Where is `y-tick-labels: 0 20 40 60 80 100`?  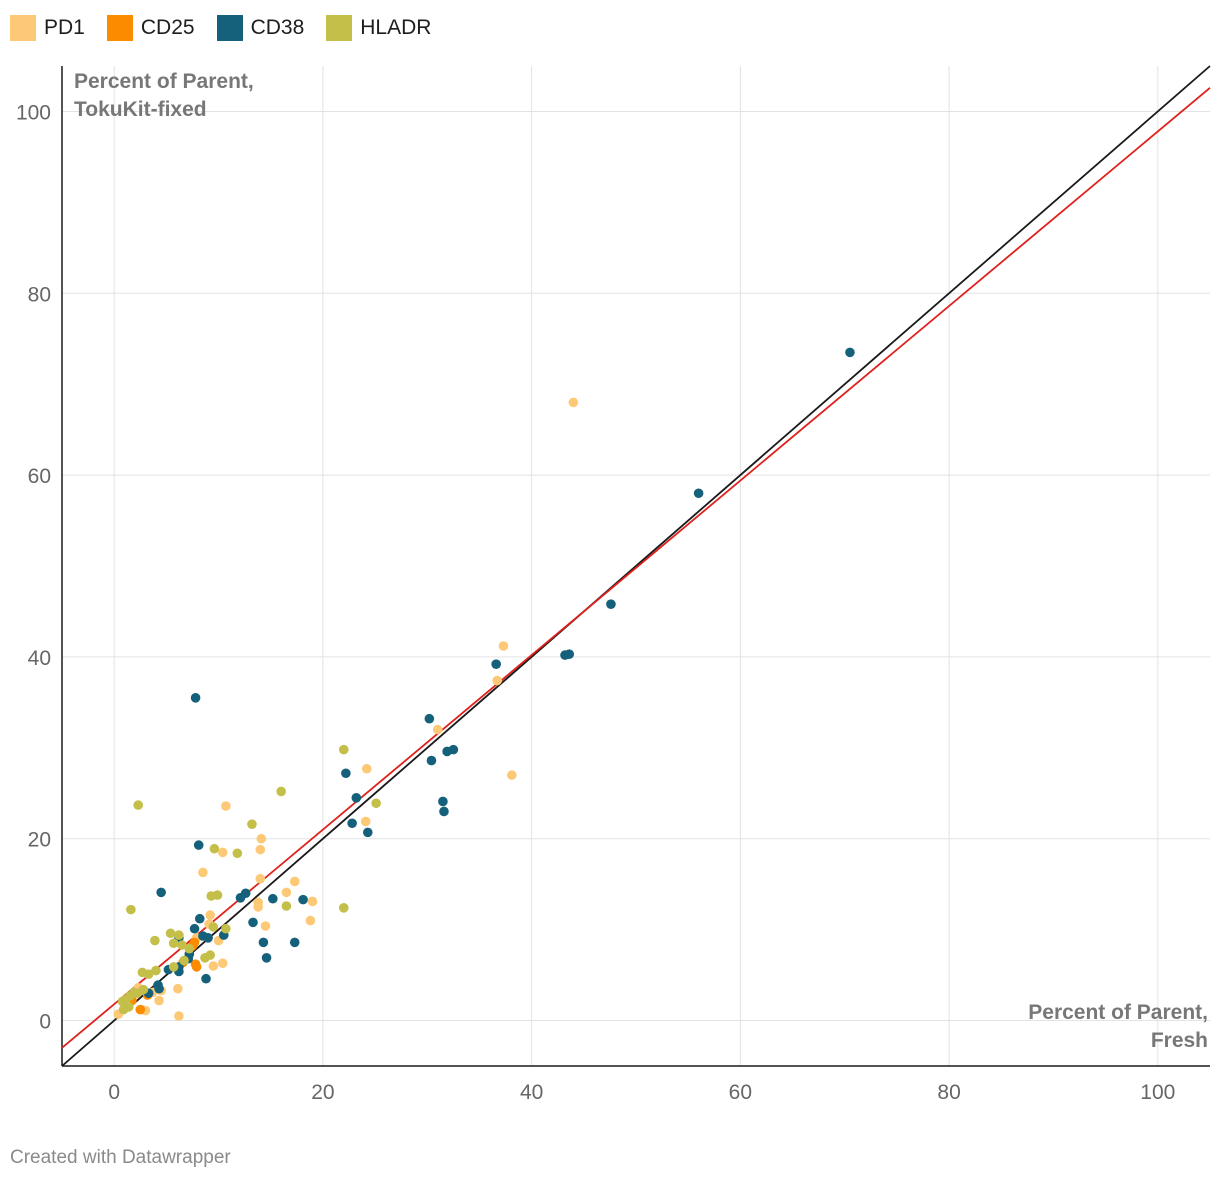
y-tick-labels: 0 20 40 60 80 100 is located at coordinates (33, 567).